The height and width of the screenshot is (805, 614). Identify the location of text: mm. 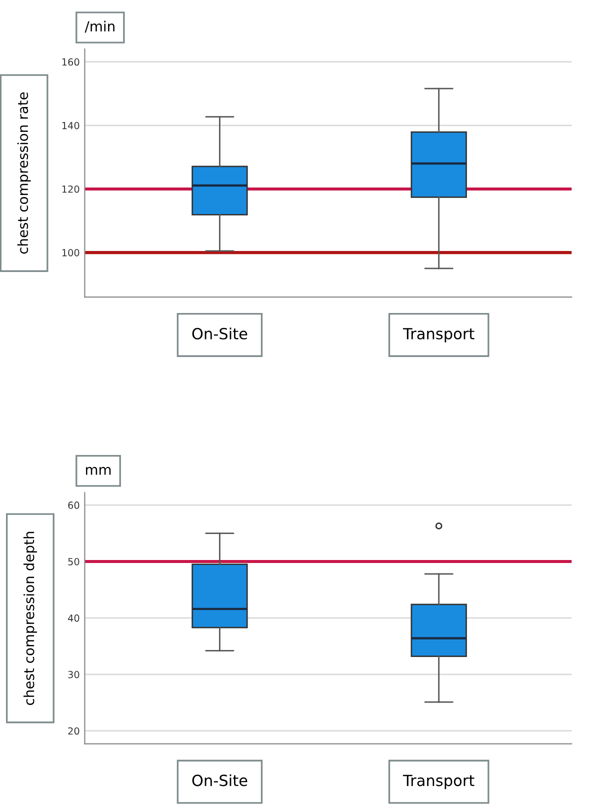
(98, 470).